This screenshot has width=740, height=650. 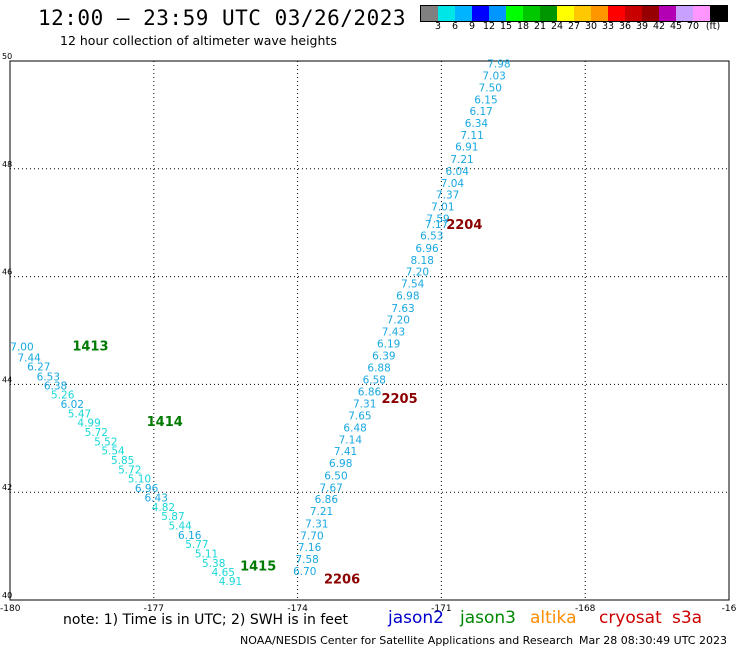 What do you see at coordinates (21, 348) in the screenshot?
I see `swh-observation: 7.00` at bounding box center [21, 348].